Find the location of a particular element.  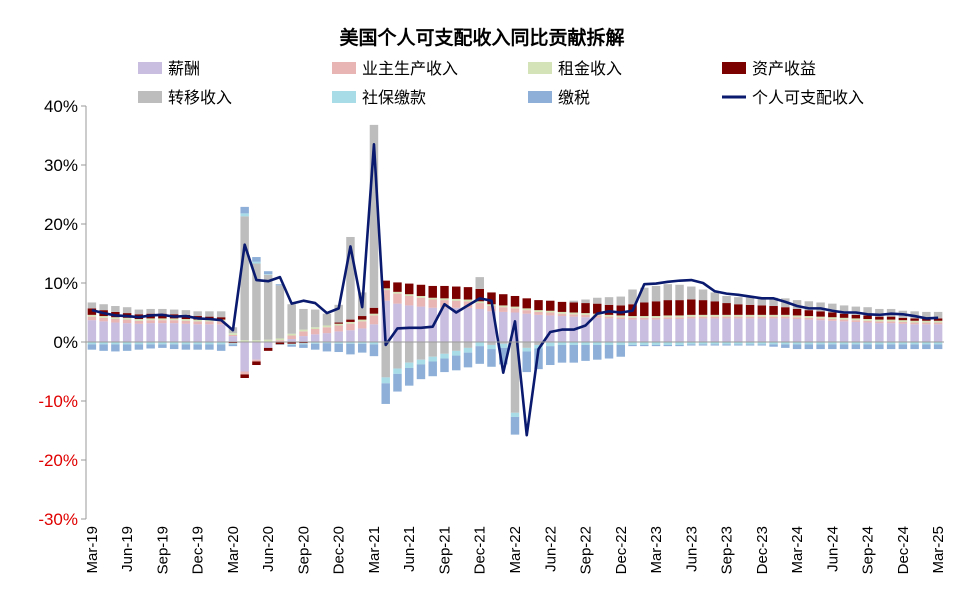

y-tick-label: 0% is located at coordinates (65, 342).